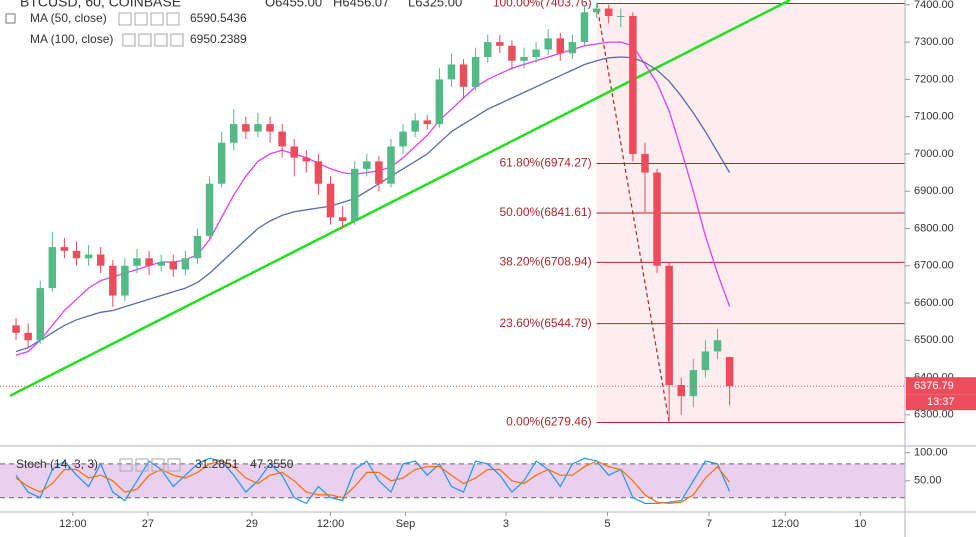  What do you see at coordinates (607, 524) in the screenshot?
I see `x-tick-label: 5` at bounding box center [607, 524].